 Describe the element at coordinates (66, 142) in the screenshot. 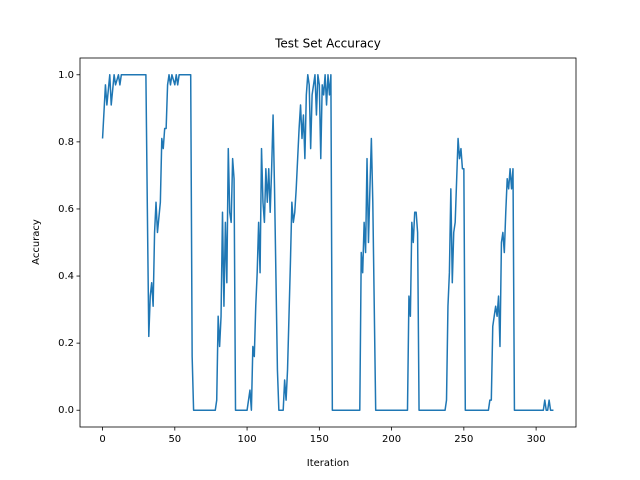

I see `y-tick-label: 0.8` at that location.